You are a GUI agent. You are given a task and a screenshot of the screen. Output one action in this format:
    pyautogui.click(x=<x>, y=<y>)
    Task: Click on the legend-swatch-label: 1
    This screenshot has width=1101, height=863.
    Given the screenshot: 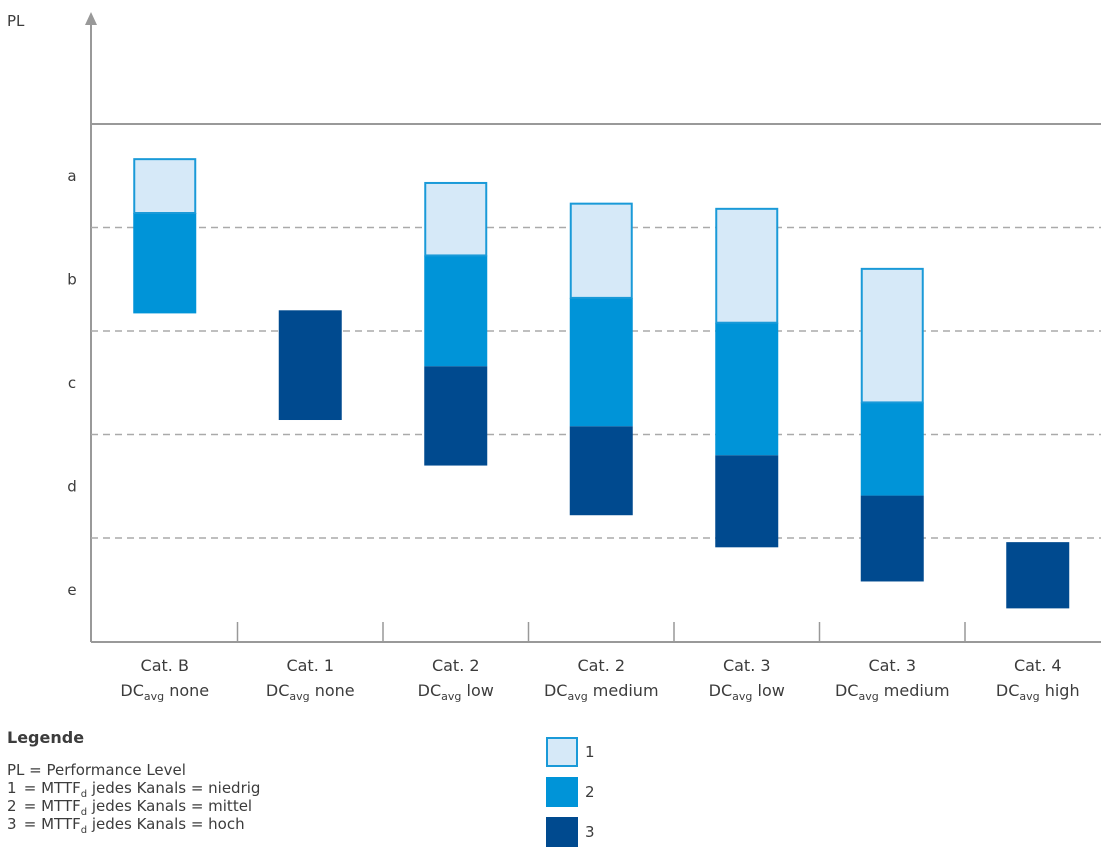 What is the action you would take?
    pyautogui.click(x=590, y=752)
    